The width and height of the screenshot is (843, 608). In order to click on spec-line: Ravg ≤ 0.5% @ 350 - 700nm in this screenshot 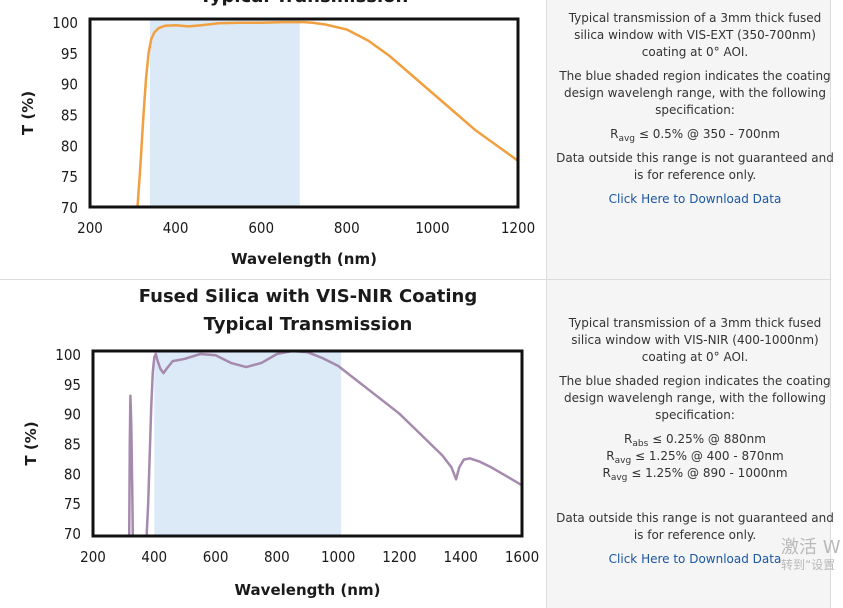, I will do `click(695, 135)`.